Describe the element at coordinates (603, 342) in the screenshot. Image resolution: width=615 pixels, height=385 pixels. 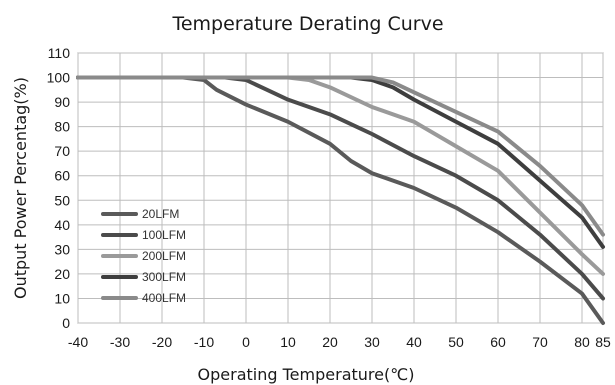
I see `x-tick-label: 85` at that location.